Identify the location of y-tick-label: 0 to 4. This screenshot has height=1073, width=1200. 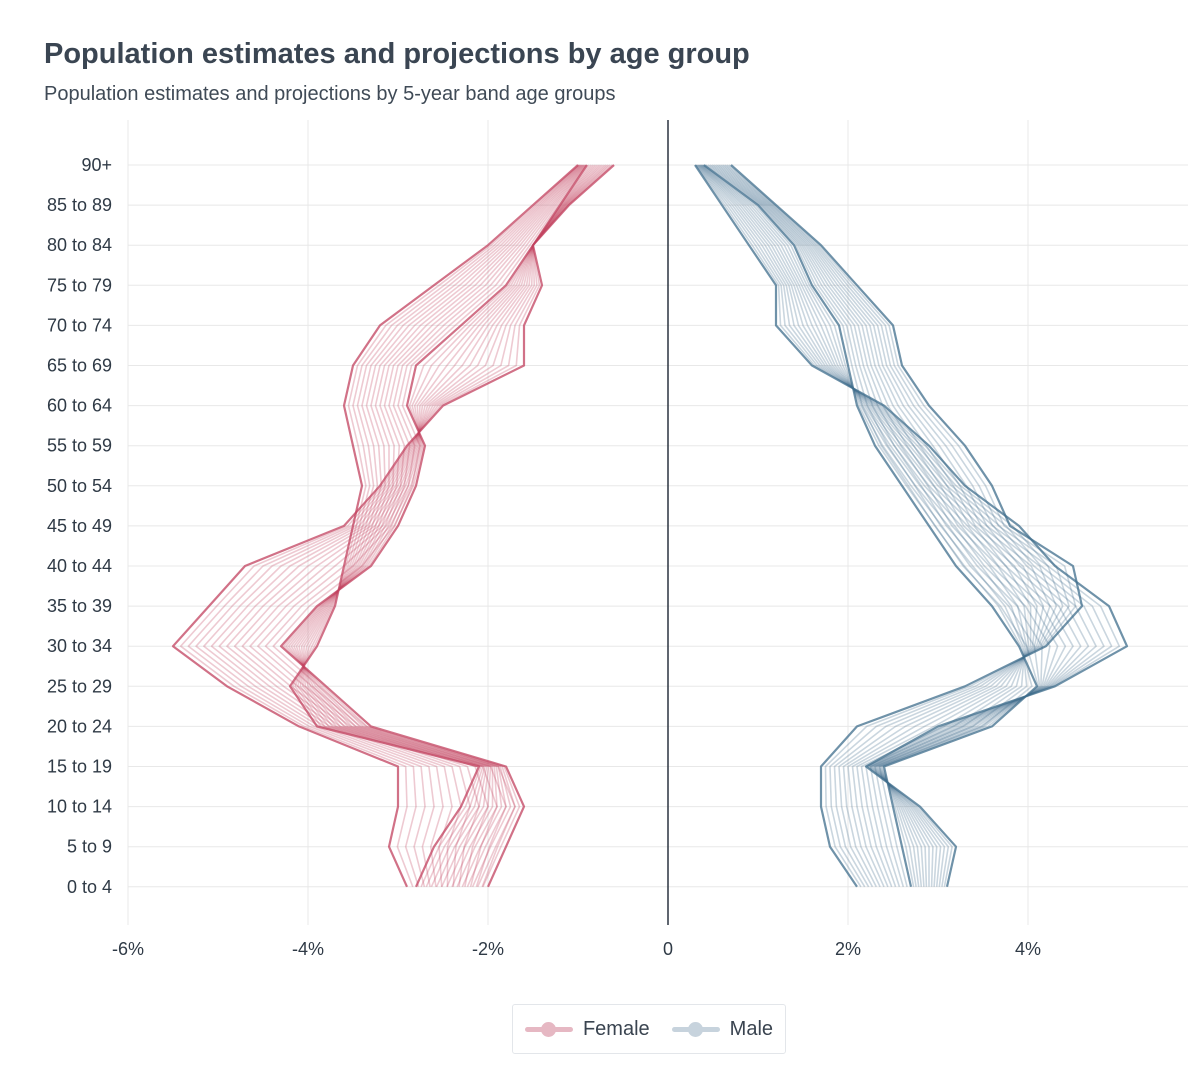
(89, 887).